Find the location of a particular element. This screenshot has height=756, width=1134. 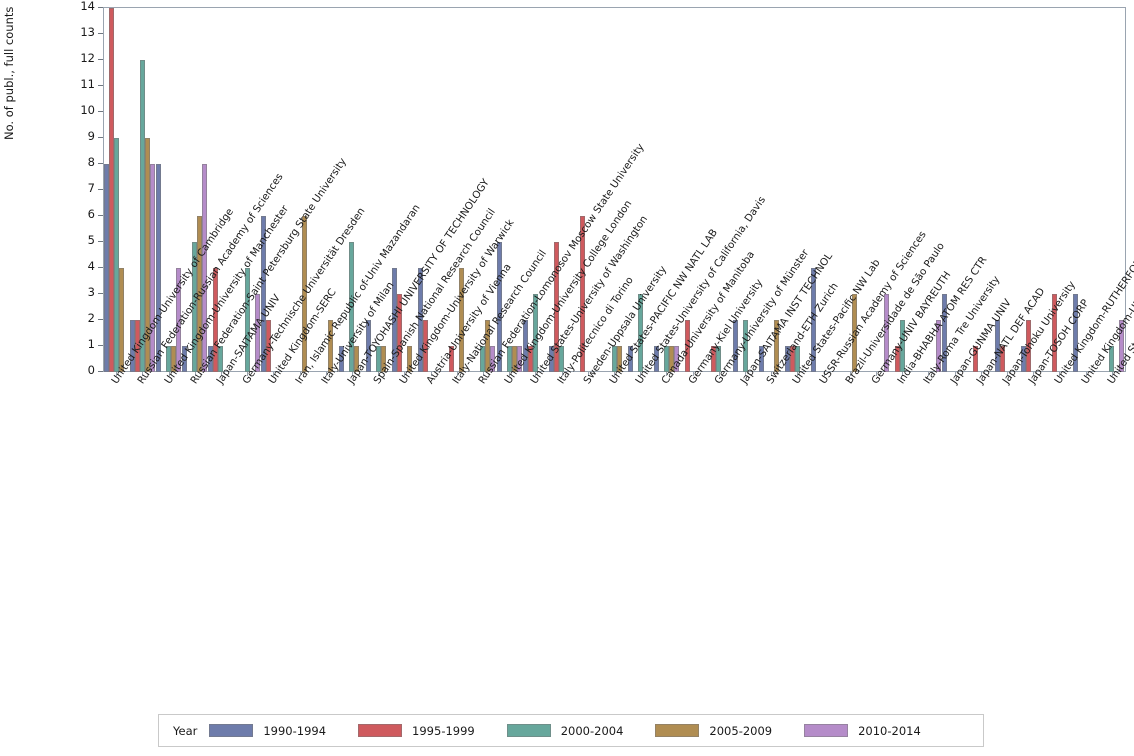

legend-entry: 2005-2009 is located at coordinates (728, 731).